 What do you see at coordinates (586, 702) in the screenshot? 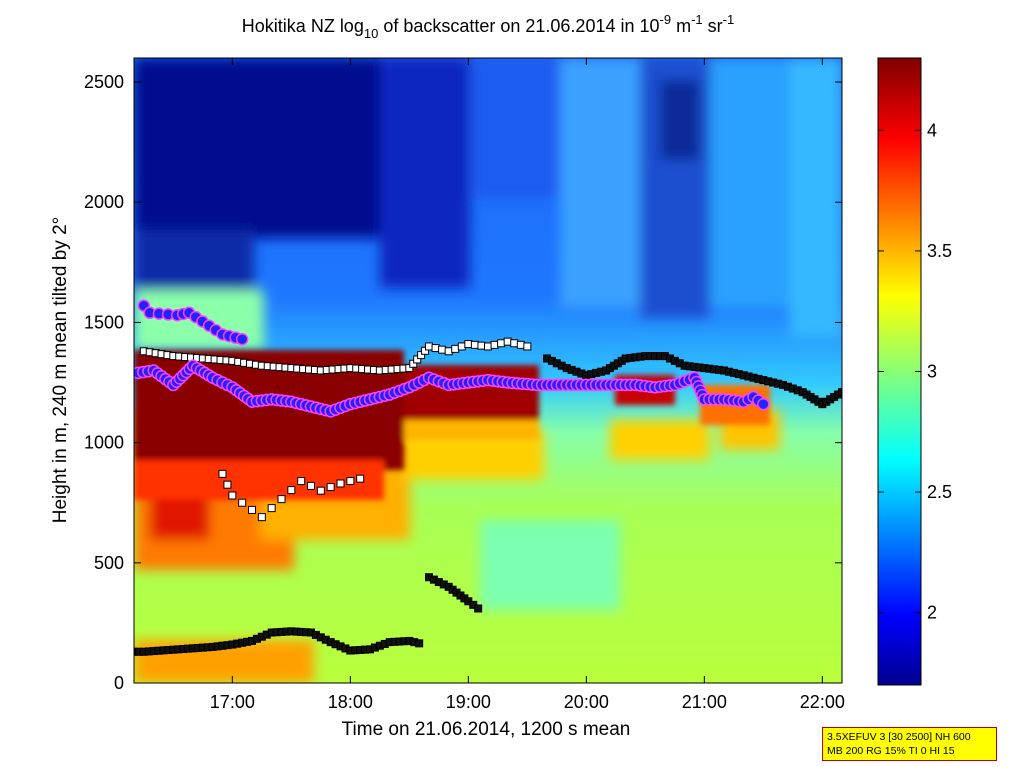
I see `x-tick-label: 20:00` at bounding box center [586, 702].